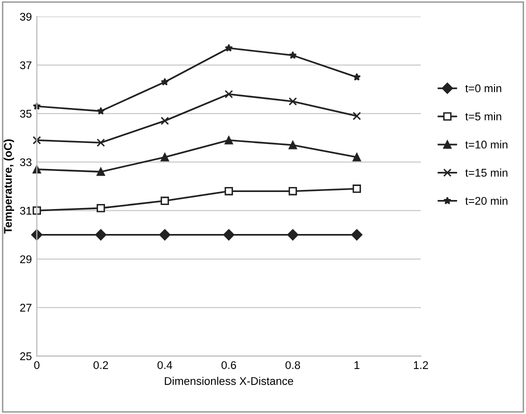 The width and height of the screenshot is (526, 414). What do you see at coordinates (483, 116) in the screenshot?
I see `legend-label: t=5 min` at bounding box center [483, 116].